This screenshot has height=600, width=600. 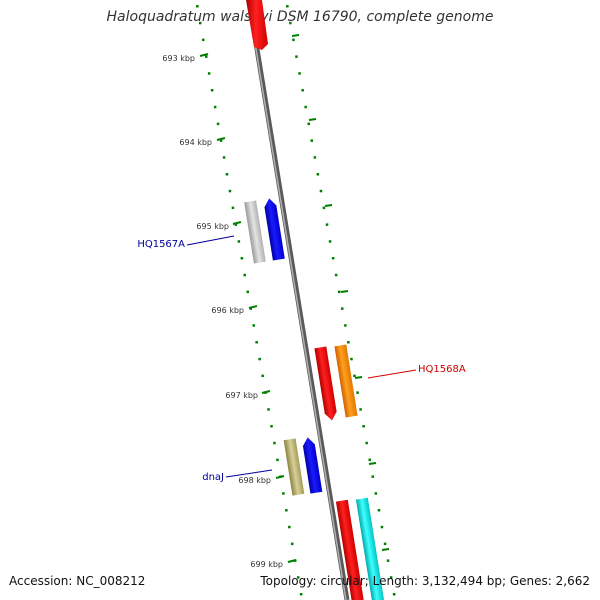 What do you see at coordinates (266, 564) in the screenshot?
I see `tick-label: 699 kbp` at bounding box center [266, 564].